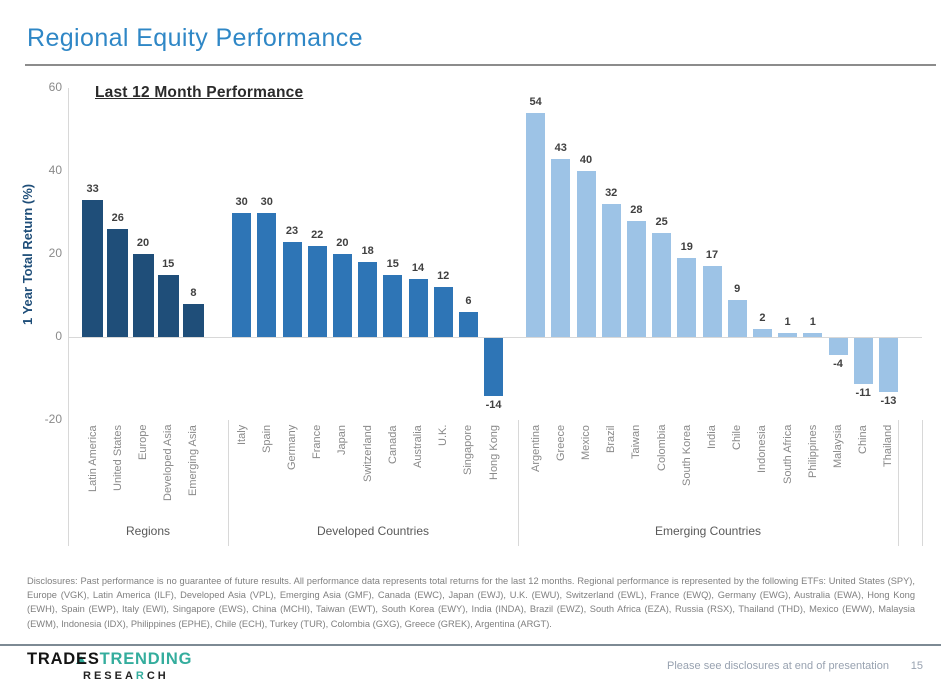 The height and width of the screenshot is (694, 941). I want to click on footer-divider, so click(470, 645).